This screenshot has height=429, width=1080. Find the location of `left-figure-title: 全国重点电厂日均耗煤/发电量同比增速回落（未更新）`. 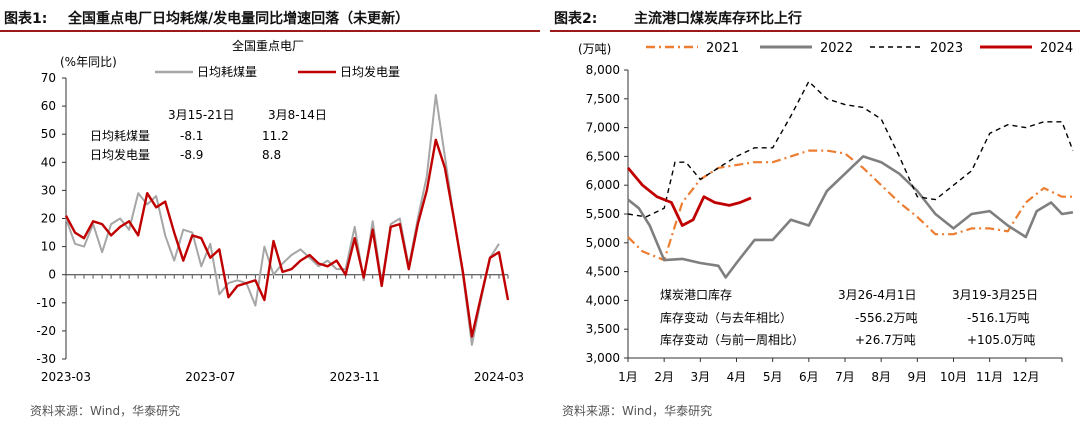

left-figure-title: 全国重点电厂日均耗煤/发电量同比增速回落（未更新） is located at coordinates (239, 19).